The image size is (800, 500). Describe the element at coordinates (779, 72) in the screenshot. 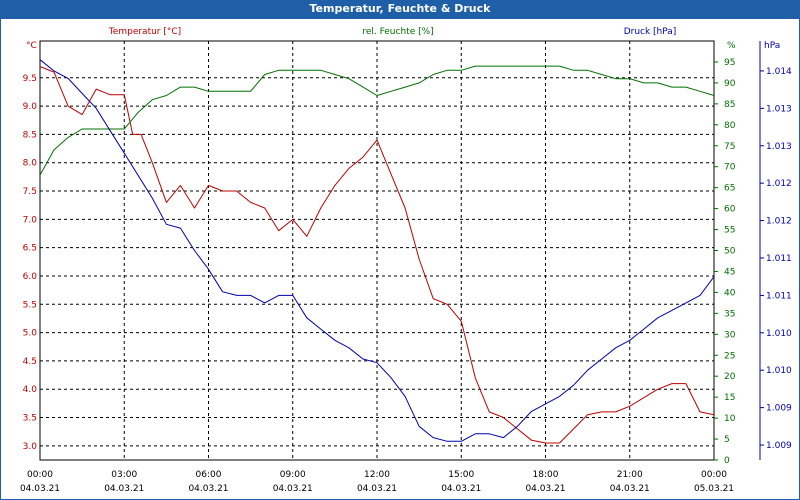

I see `pressure-tick-label: 1.014` at that location.